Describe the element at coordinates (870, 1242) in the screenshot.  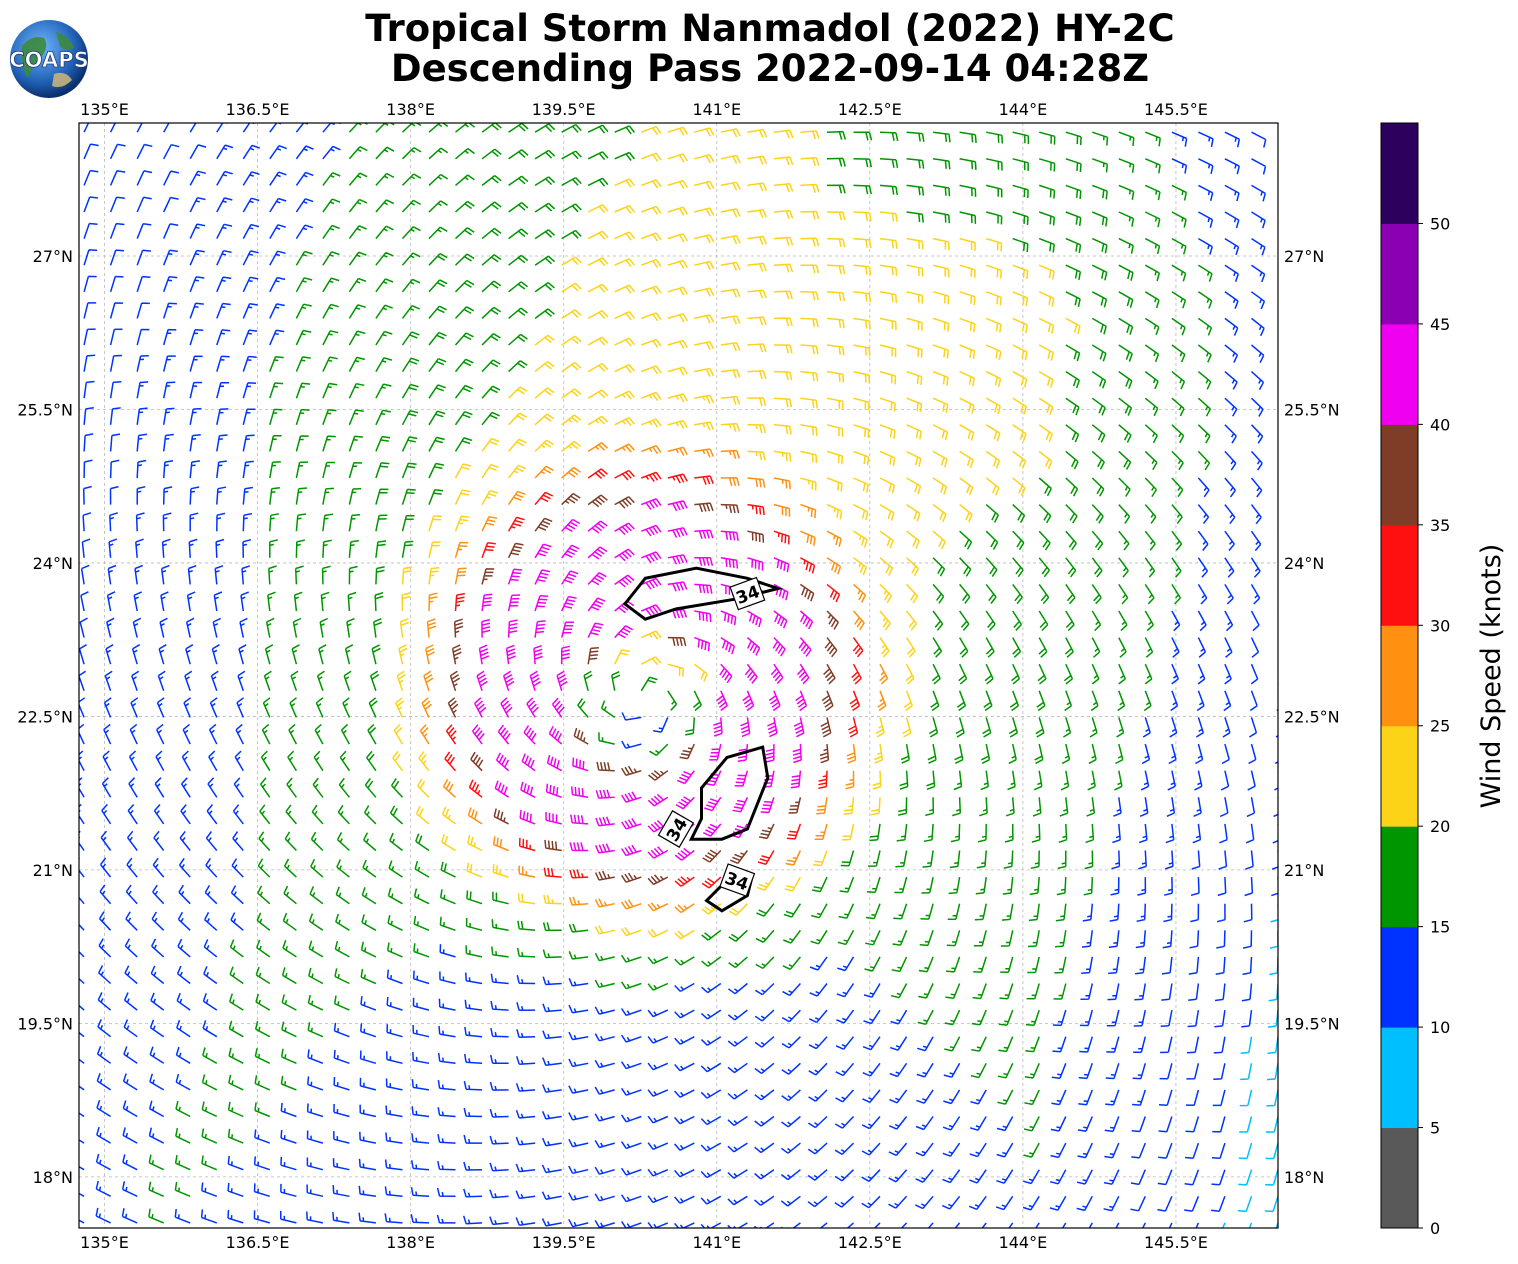
I see `lon-tick-label-bottom: 142.5°E` at that location.